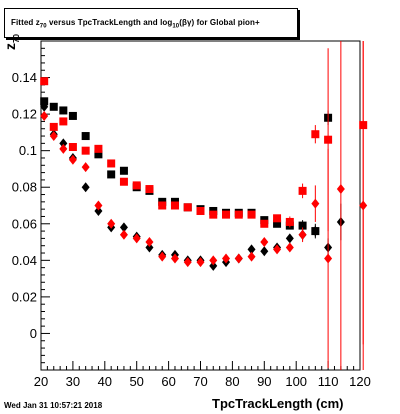 Image resolution: width=400 pixels, height=414 pixels. What do you see at coordinates (10, 46) in the screenshot?
I see `y-axis-label-main: z` at bounding box center [10, 46].